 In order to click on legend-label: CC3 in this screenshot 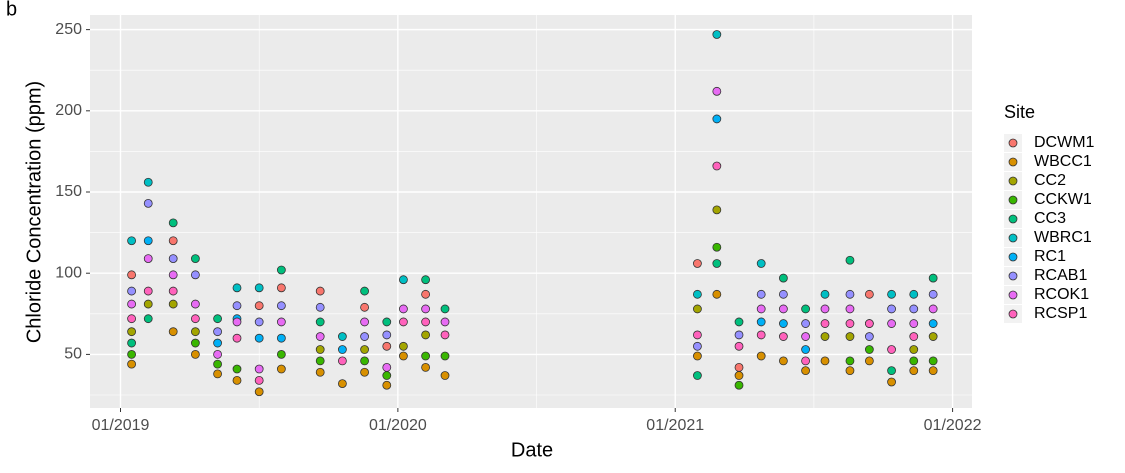, I will do `click(1050, 218)`.